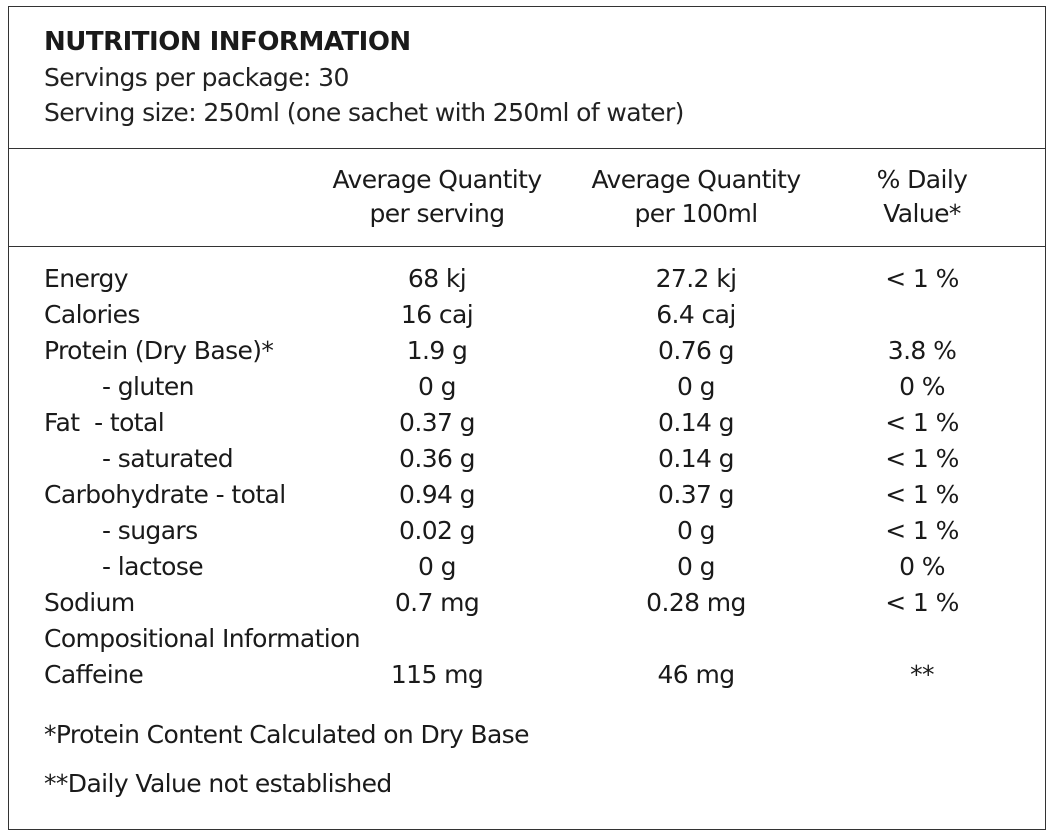 This screenshot has width=1056, height=838. What do you see at coordinates (153, 566) in the screenshot?
I see `nutrient-label: - lactose` at bounding box center [153, 566].